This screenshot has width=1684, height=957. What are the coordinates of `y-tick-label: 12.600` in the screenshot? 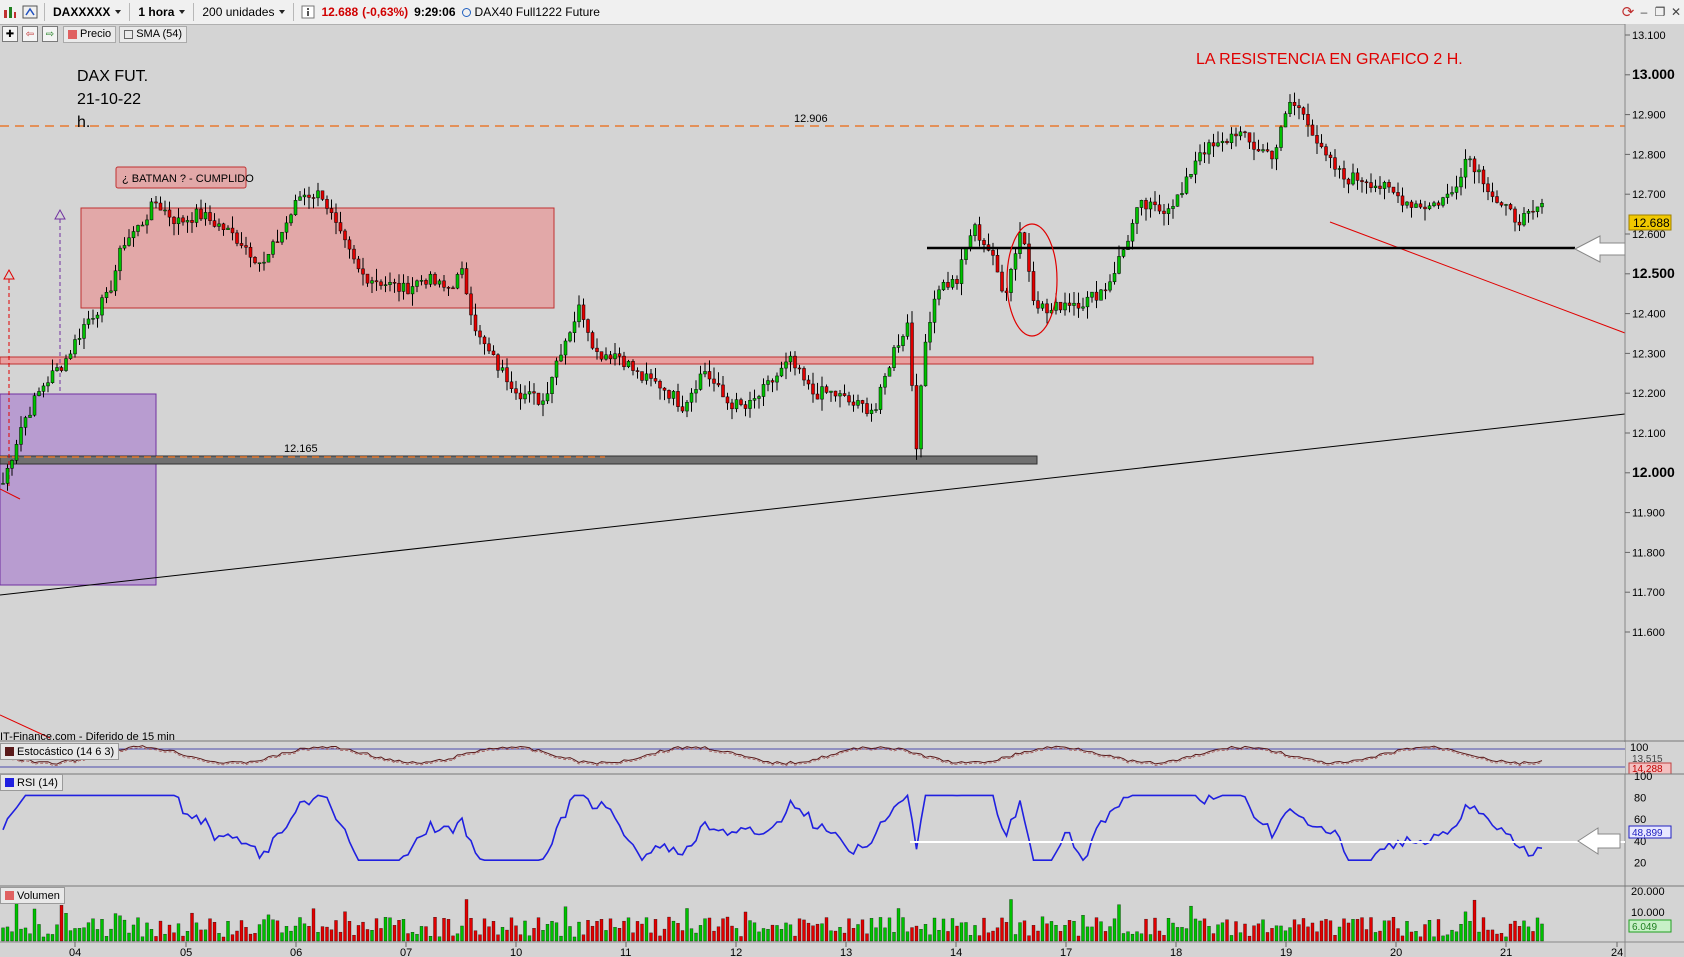 It's located at (1649, 235).